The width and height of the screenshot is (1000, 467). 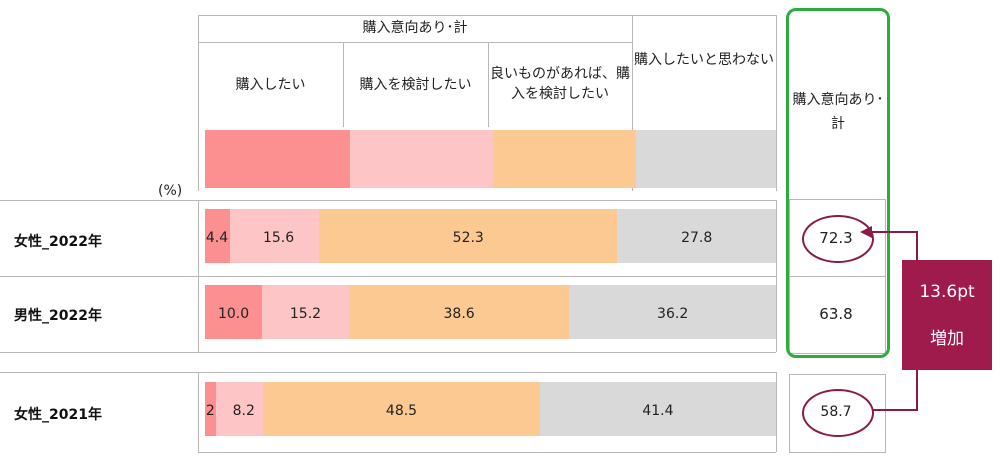 What do you see at coordinates (58, 415) in the screenshot?
I see `row-label-female-2021: 女性_2021年` at bounding box center [58, 415].